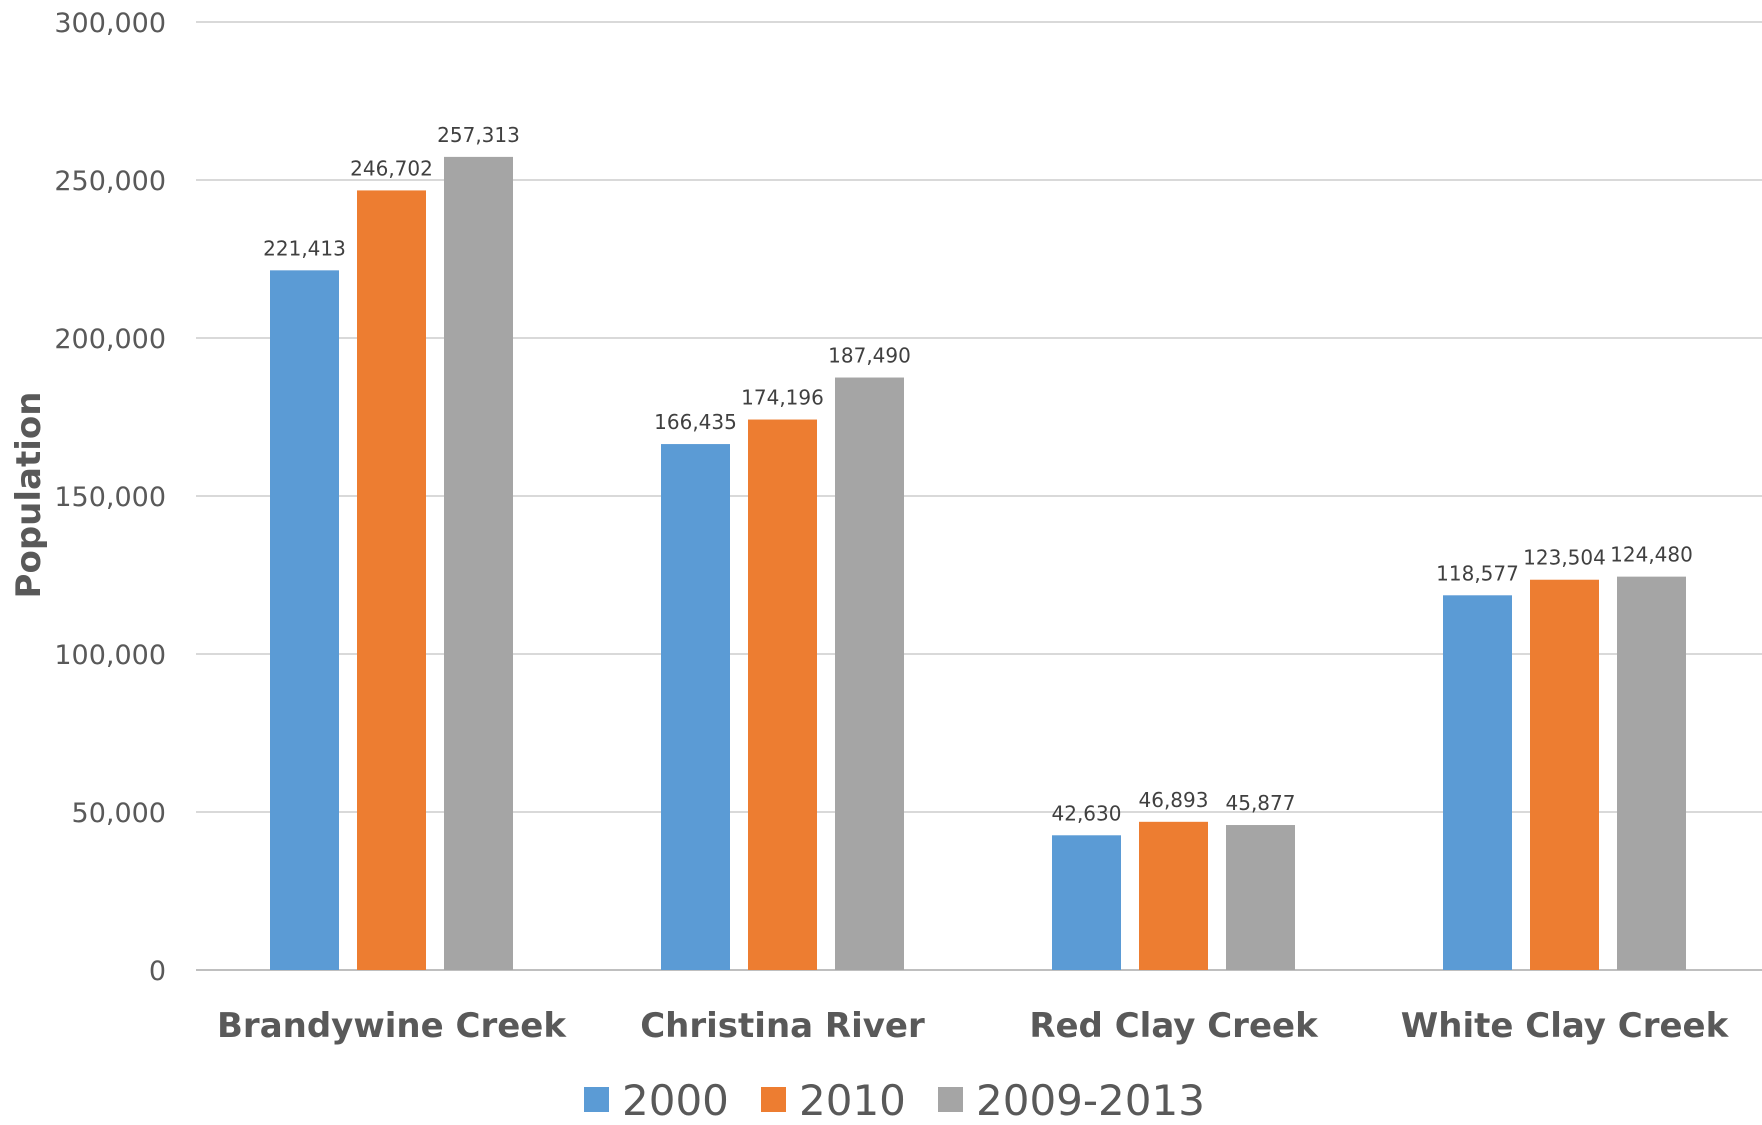 The height and width of the screenshot is (1125, 1762). What do you see at coordinates (1651, 555) in the screenshot?
I see `data-label: 124,480` at bounding box center [1651, 555].